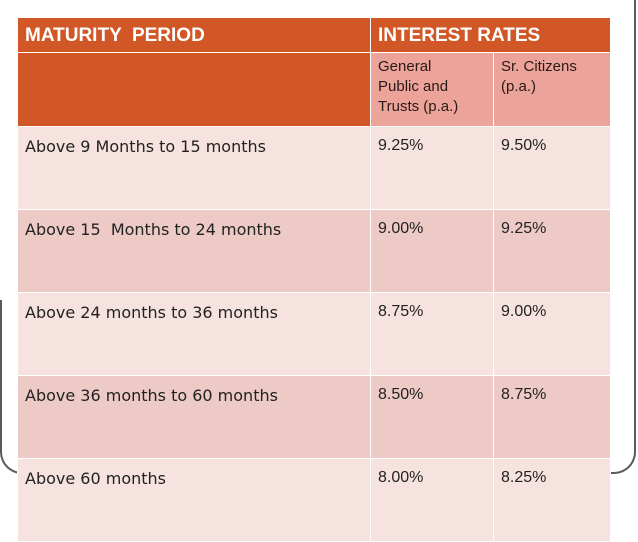 The height and width of the screenshot is (542, 638). I want to click on slide-frame-right, so click(623, 237).